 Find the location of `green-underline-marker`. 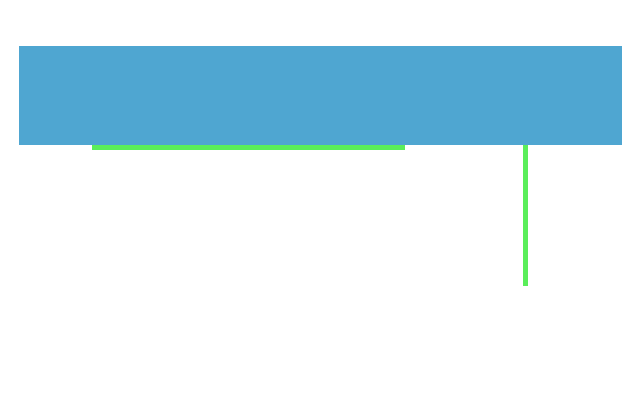

green-underline-marker is located at coordinates (248, 147).